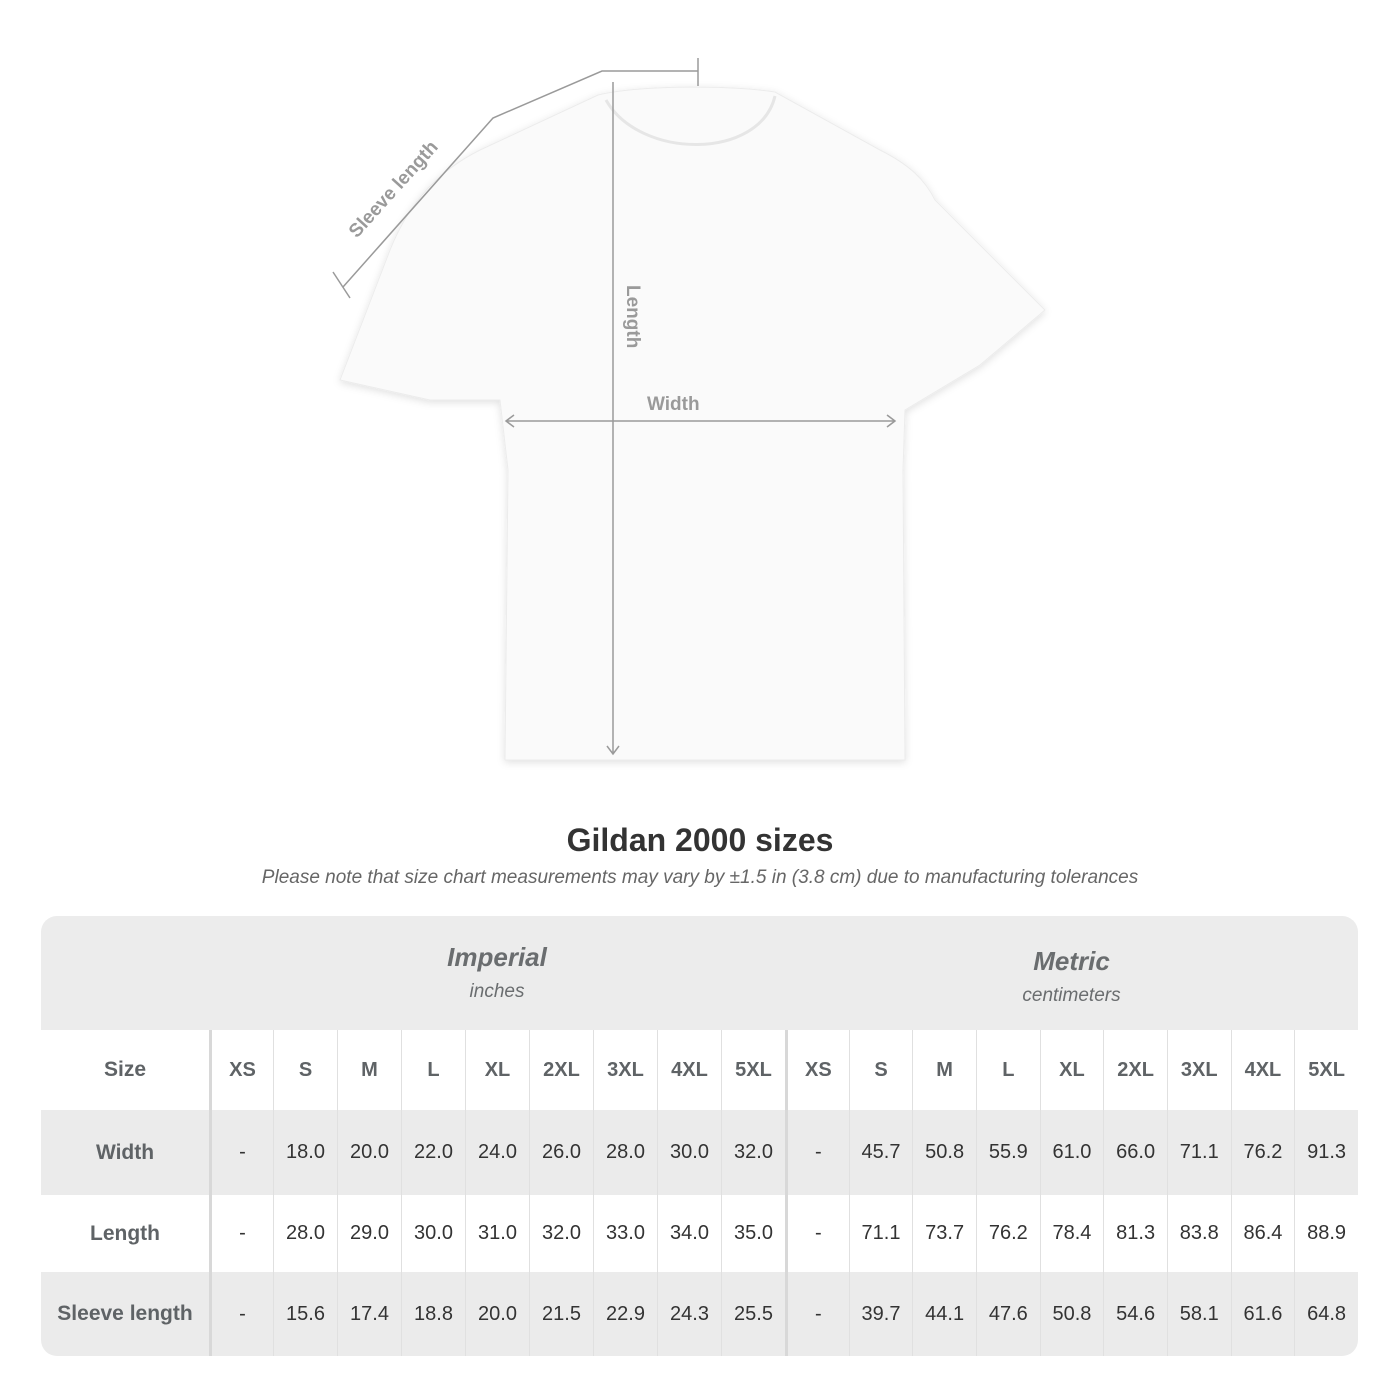  What do you see at coordinates (1135, 1152) in the screenshot?
I see `metric-value-cell: 66.0` at bounding box center [1135, 1152].